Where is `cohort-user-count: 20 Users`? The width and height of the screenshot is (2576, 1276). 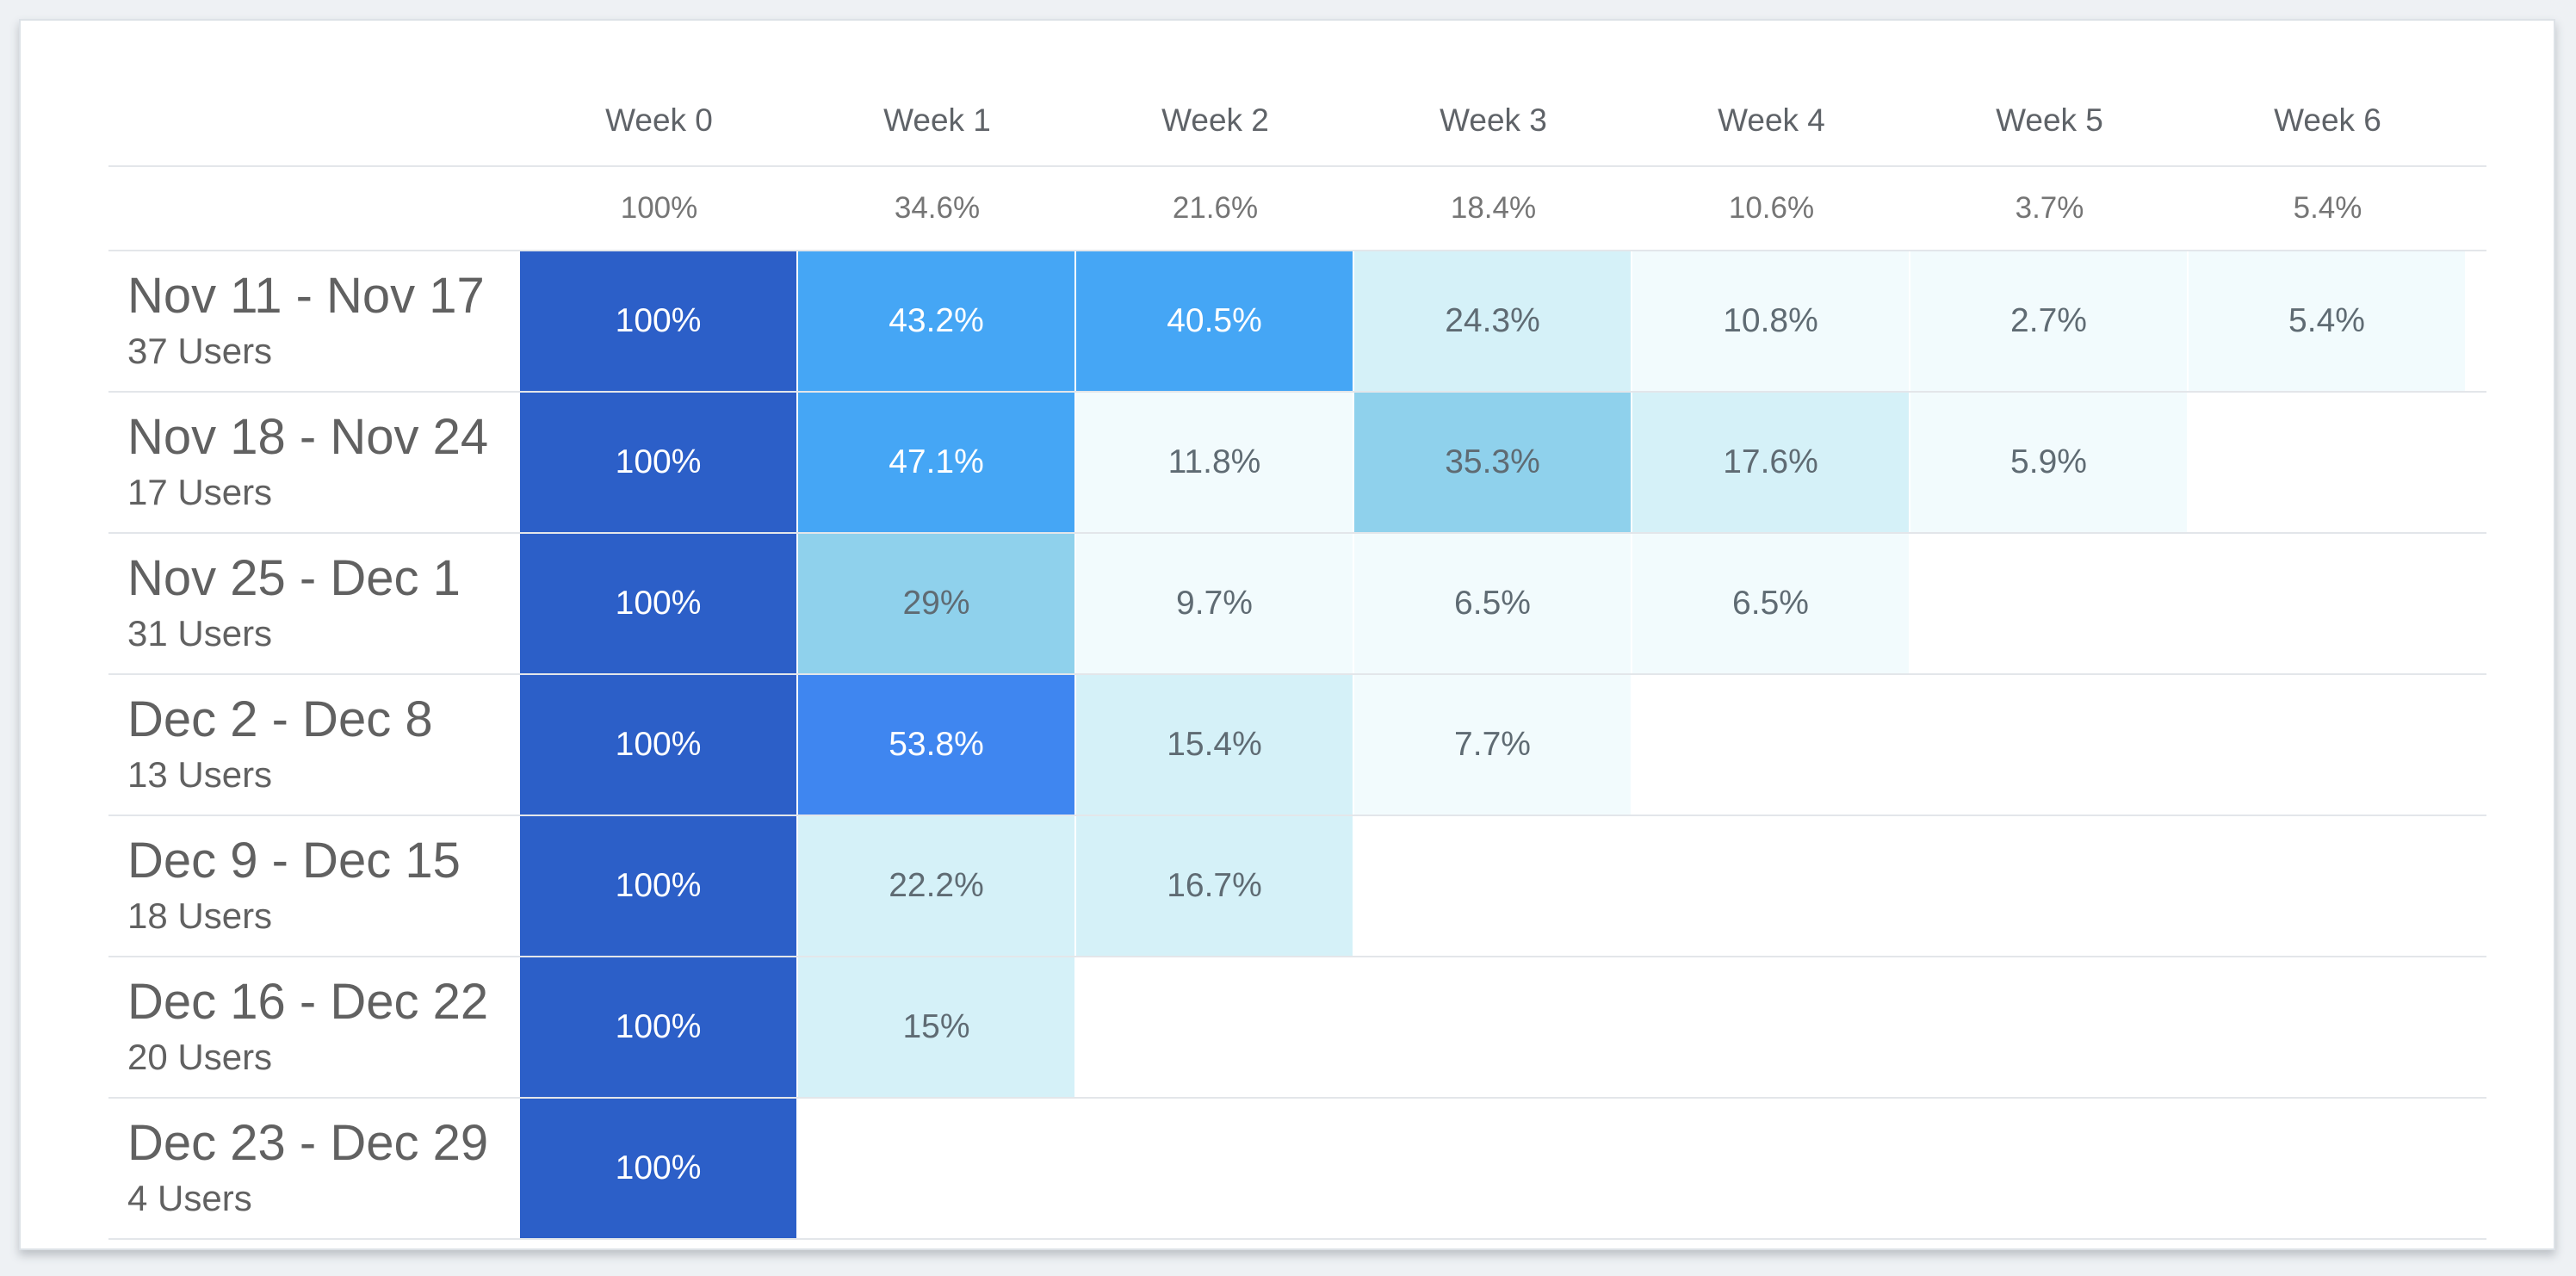
cohort-user-count: 20 Users is located at coordinates (200, 1057).